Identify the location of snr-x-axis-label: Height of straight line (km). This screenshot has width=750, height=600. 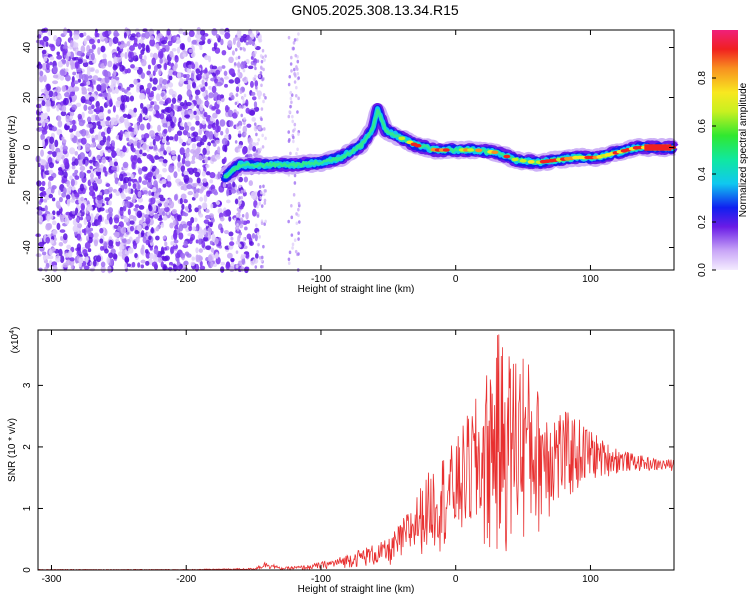
(356, 589).